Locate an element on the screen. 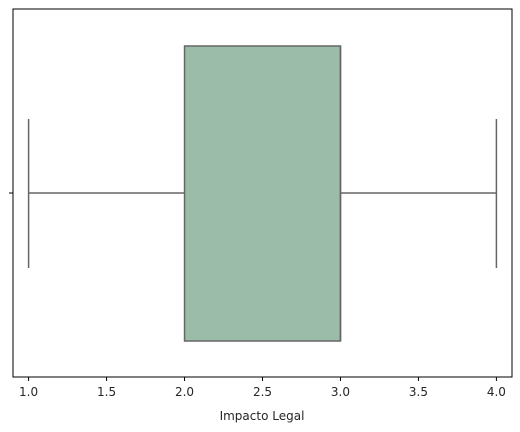  x-tick-label: 3.0 is located at coordinates (340, 392).